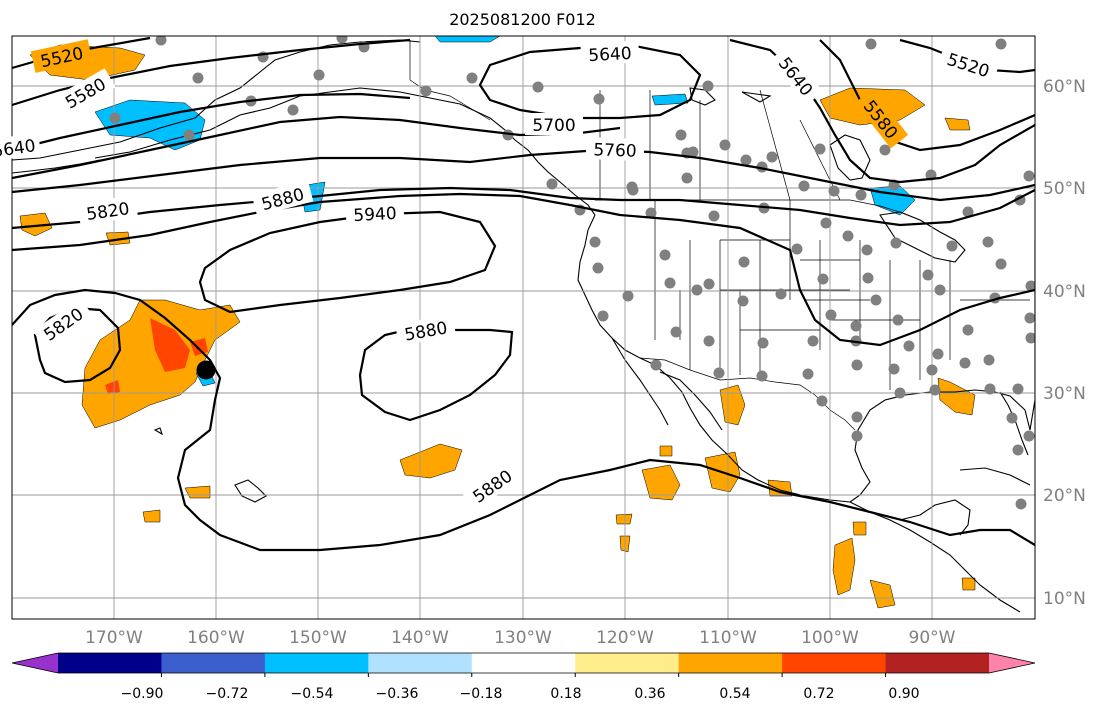 The width and height of the screenshot is (1105, 712). What do you see at coordinates (375, 215) in the screenshot?
I see `contour-label: 5940` at bounding box center [375, 215].